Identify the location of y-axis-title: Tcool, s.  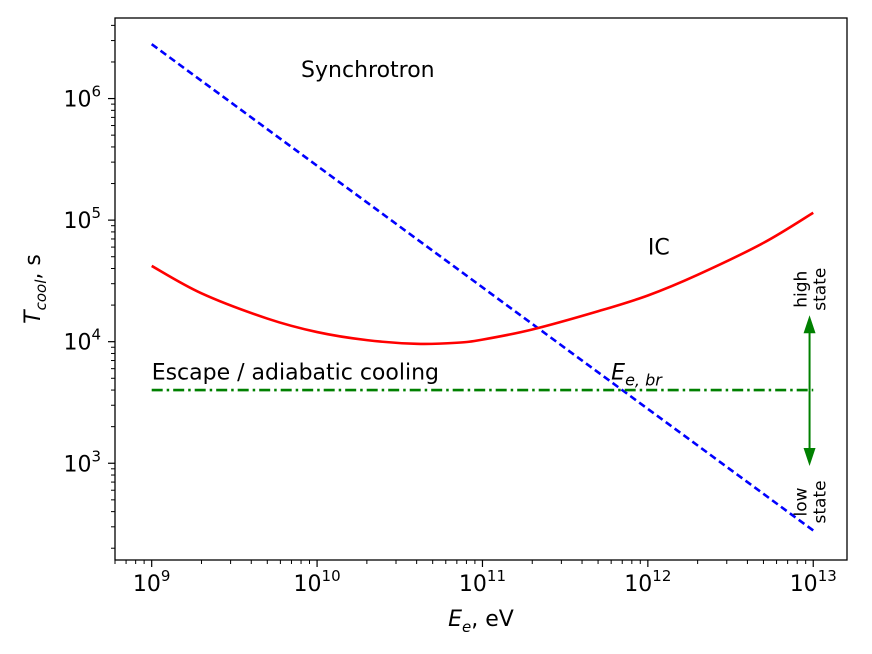
(35, 289).